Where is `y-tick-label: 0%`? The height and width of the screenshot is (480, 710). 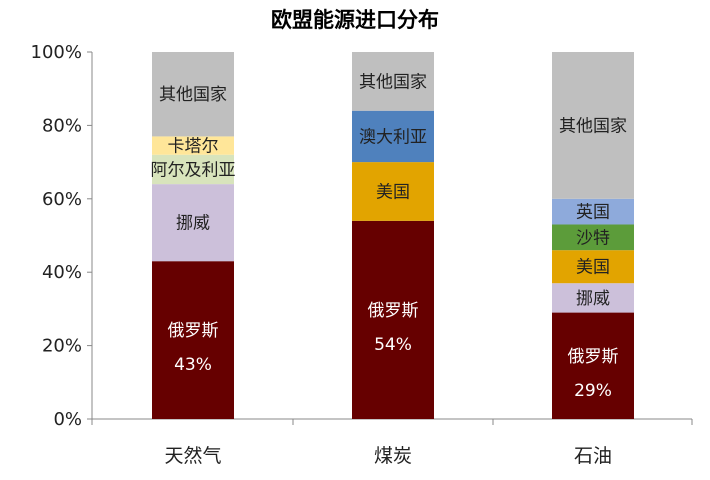 y-tick-label: 0% is located at coordinates (67, 419).